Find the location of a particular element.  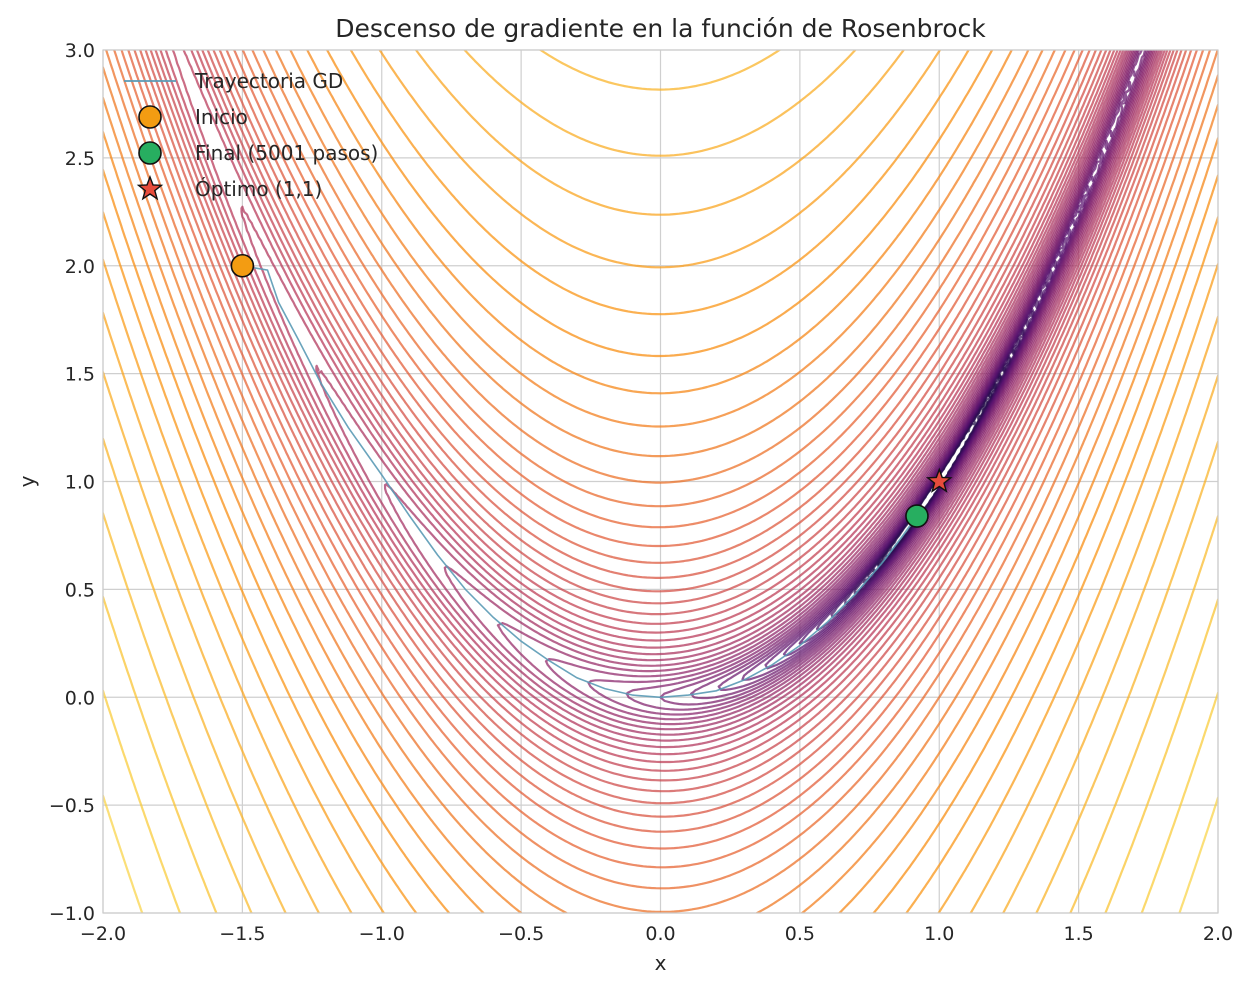

y-tick-label: 2.0 is located at coordinates (80, 267).